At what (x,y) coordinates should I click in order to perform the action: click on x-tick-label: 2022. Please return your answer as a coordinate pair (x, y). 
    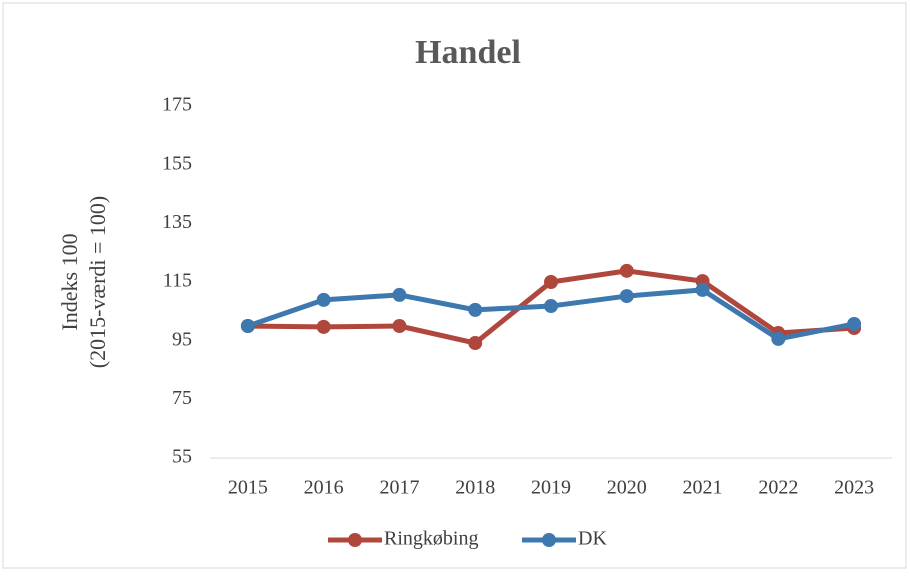
    Looking at the image, I should click on (778, 488).